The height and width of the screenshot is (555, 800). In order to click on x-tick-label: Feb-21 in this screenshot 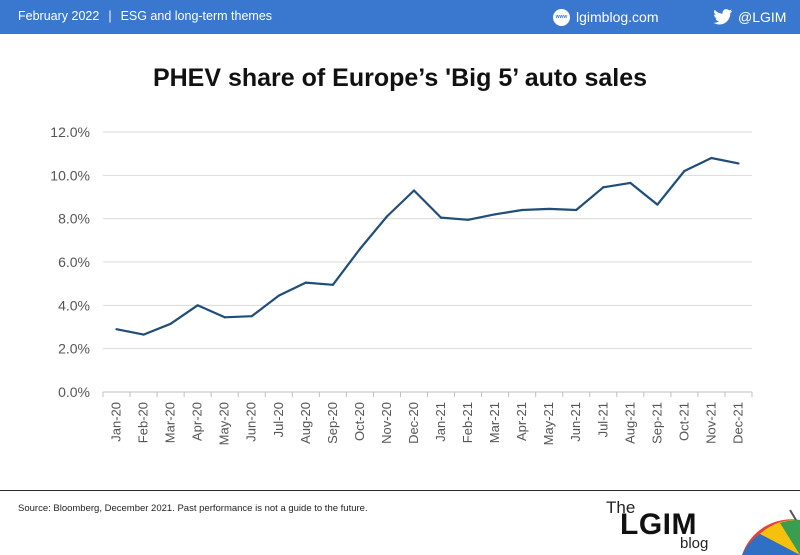, I will do `click(467, 422)`.